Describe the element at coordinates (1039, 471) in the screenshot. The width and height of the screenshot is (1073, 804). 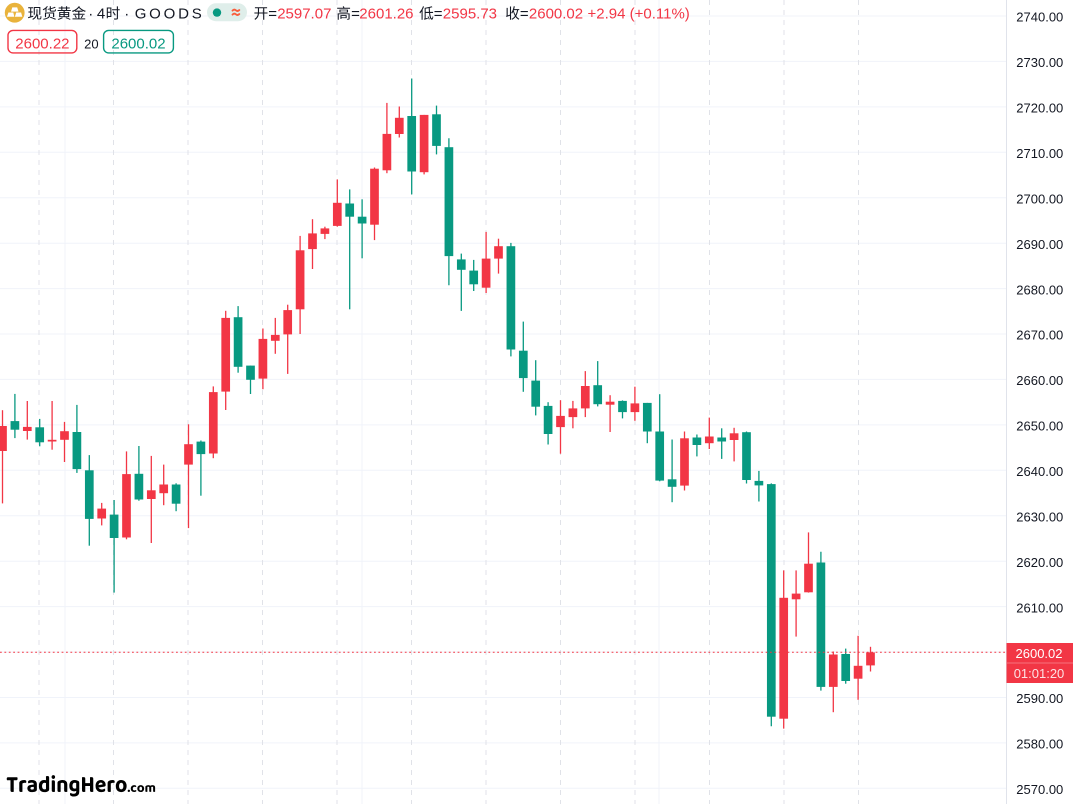
I see `svg-text: 2640.00` at that location.